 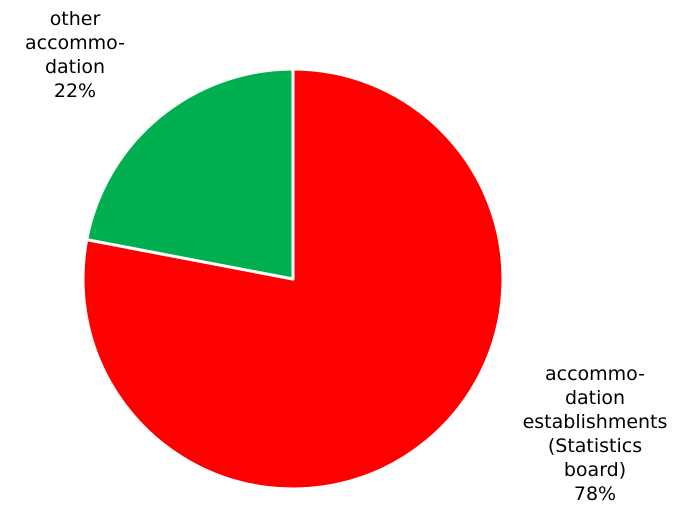 What do you see at coordinates (75, 91) in the screenshot?
I see `slice-value-label: 22%` at bounding box center [75, 91].